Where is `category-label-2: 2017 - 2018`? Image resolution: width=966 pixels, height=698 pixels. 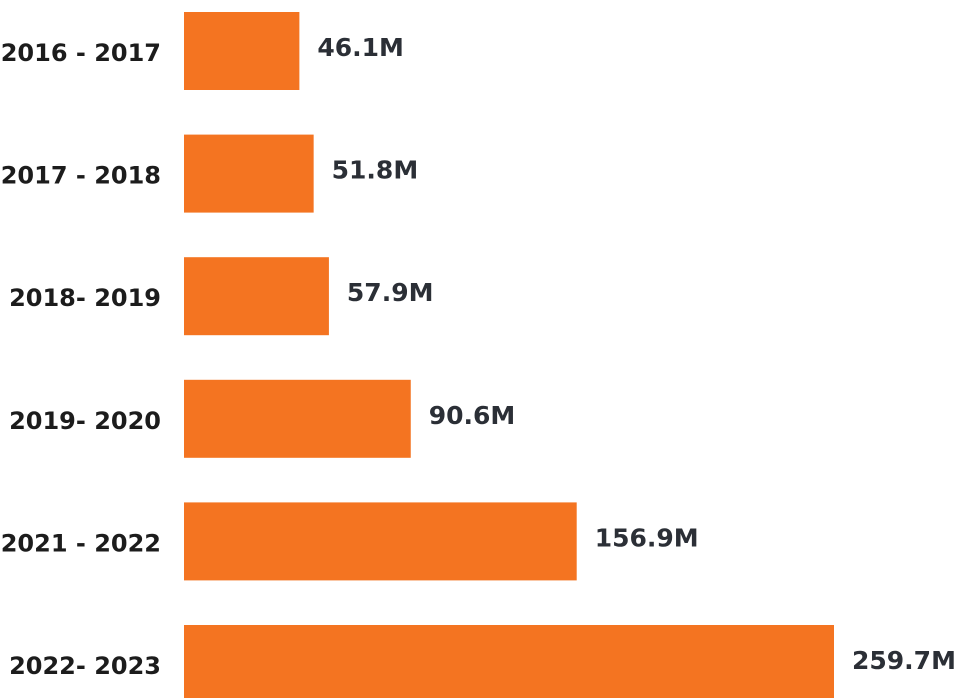
category-label-2: 2017 - 2018 is located at coordinates (81, 176).